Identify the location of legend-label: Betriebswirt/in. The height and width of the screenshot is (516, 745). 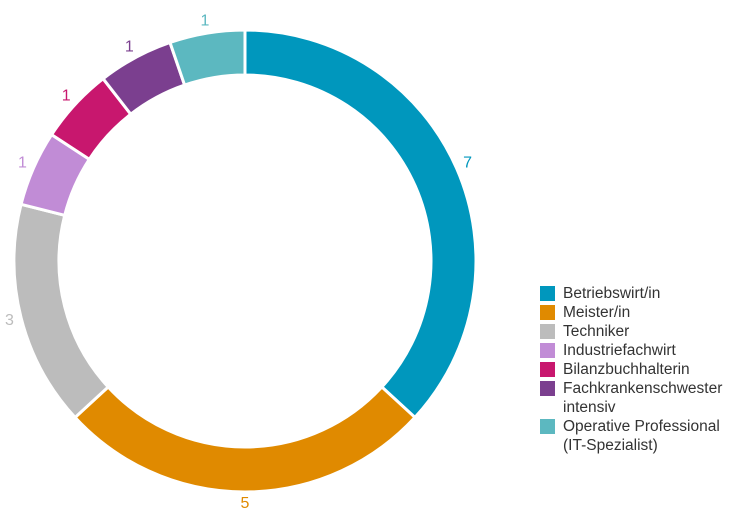
(612, 293).